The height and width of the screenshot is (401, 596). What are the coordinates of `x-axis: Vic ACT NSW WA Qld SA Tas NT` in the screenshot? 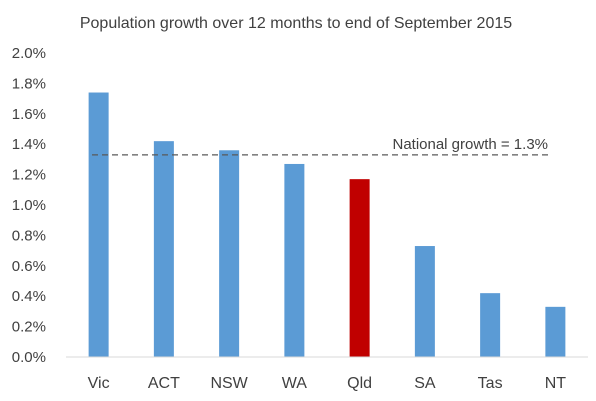 It's located at (327, 383).